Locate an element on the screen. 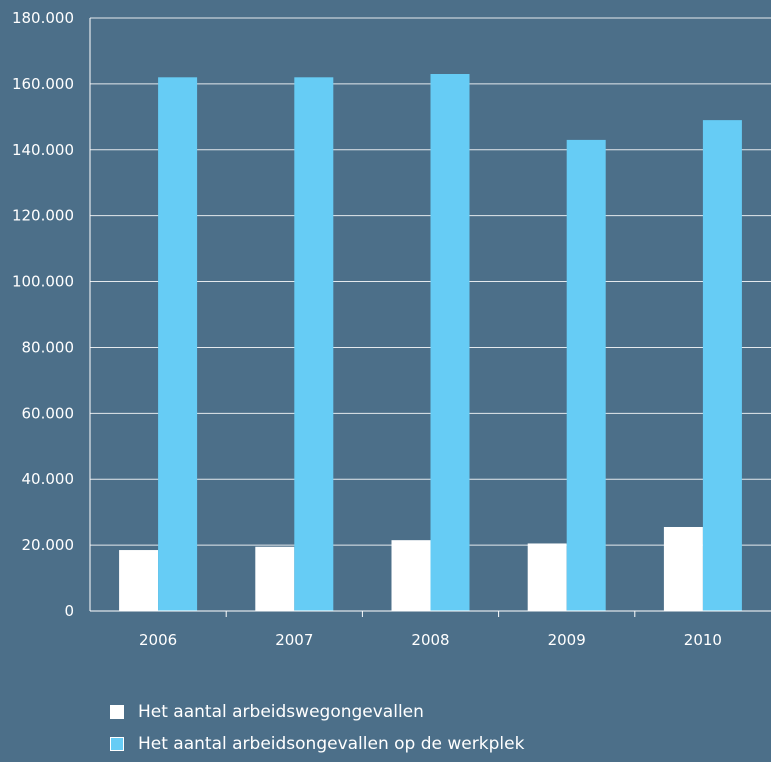 The image size is (771, 762). x-tick-label: 2007 is located at coordinates (294, 640).